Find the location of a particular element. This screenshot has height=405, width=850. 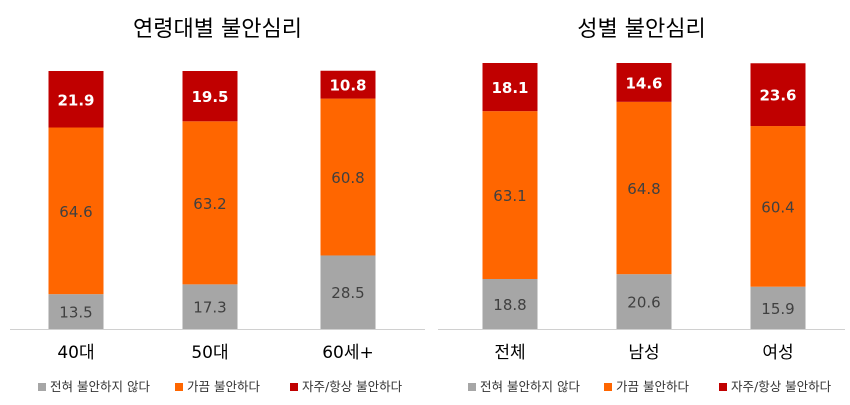

data-label: 23.6 is located at coordinates (777, 96).